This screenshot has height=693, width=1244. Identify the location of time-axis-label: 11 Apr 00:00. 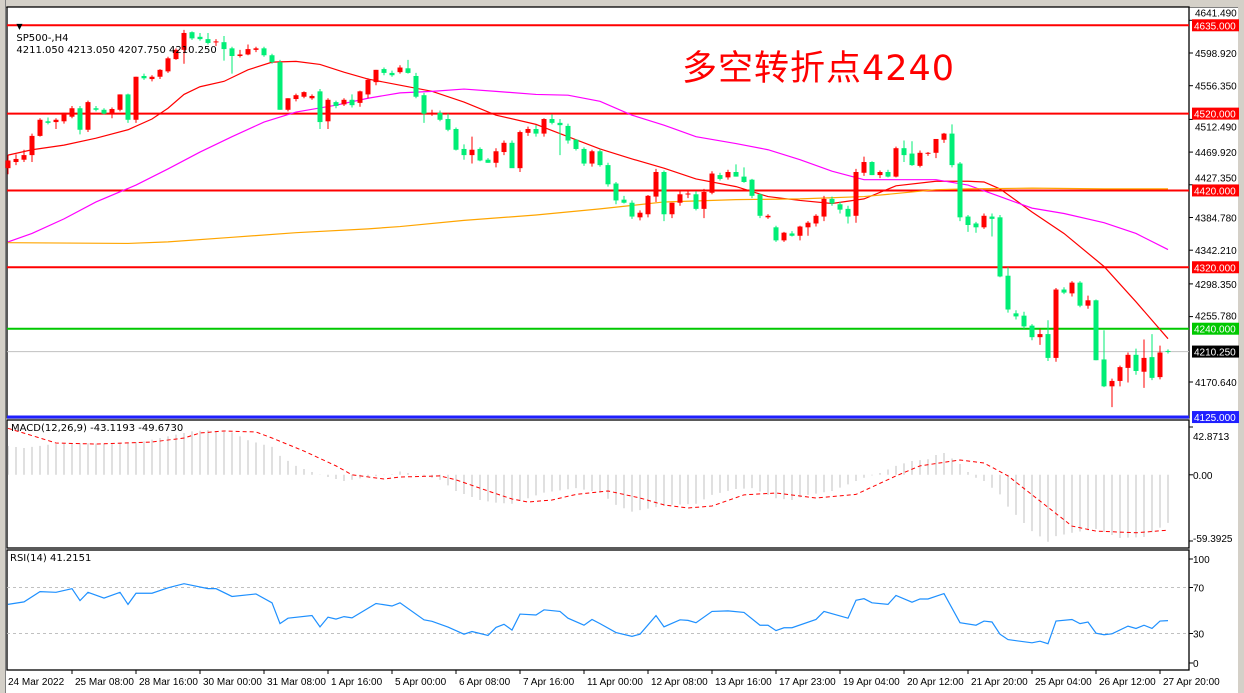
(615, 682).